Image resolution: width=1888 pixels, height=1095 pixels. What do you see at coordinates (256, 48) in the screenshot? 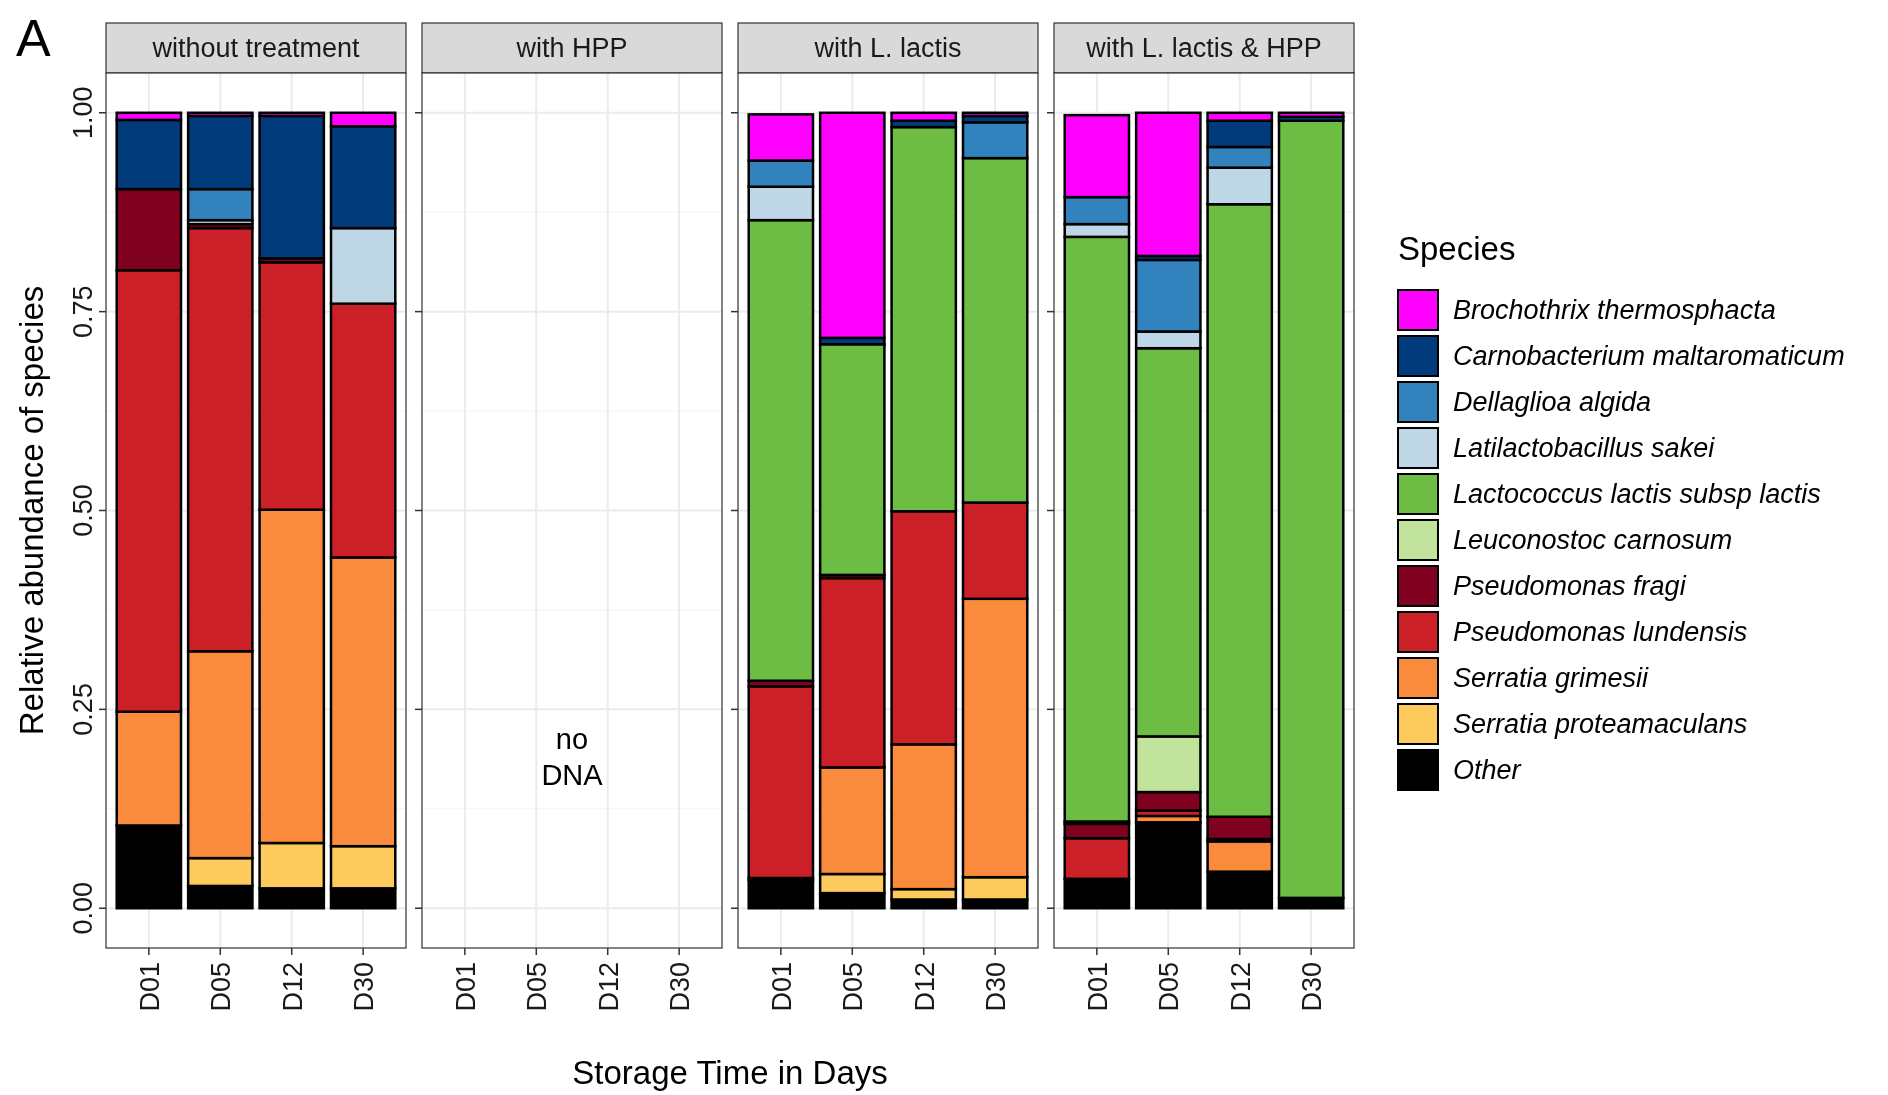
I see `chart-title: without treatment` at bounding box center [256, 48].